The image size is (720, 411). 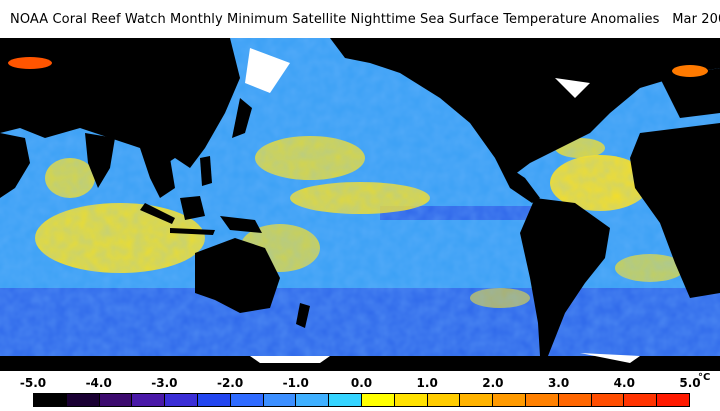 What do you see at coordinates (565, 277) in the screenshot?
I see `south-america-landmass` at bounding box center [565, 277].